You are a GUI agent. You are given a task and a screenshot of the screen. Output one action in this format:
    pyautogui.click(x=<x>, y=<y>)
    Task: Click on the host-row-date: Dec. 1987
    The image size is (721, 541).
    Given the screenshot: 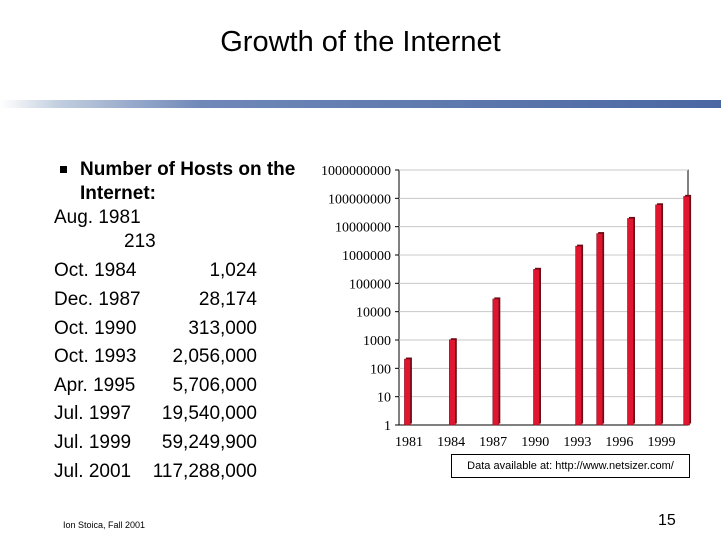 What is the action you would take?
    pyautogui.click(x=97, y=299)
    